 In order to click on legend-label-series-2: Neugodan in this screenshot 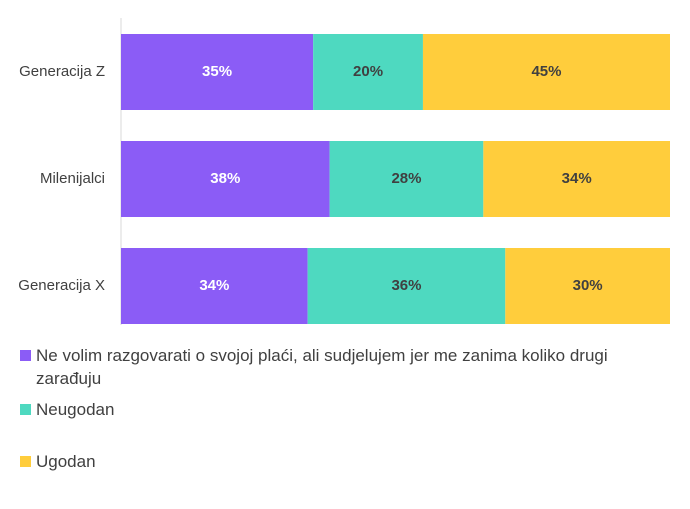, I will do `click(75, 409)`.